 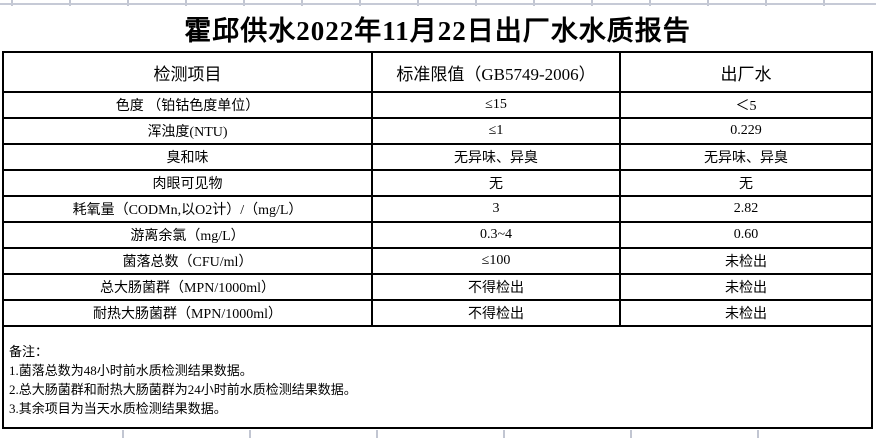 What do you see at coordinates (188, 131) in the screenshot?
I see `cell-parameter: 浑浊度(NTU)` at bounding box center [188, 131].